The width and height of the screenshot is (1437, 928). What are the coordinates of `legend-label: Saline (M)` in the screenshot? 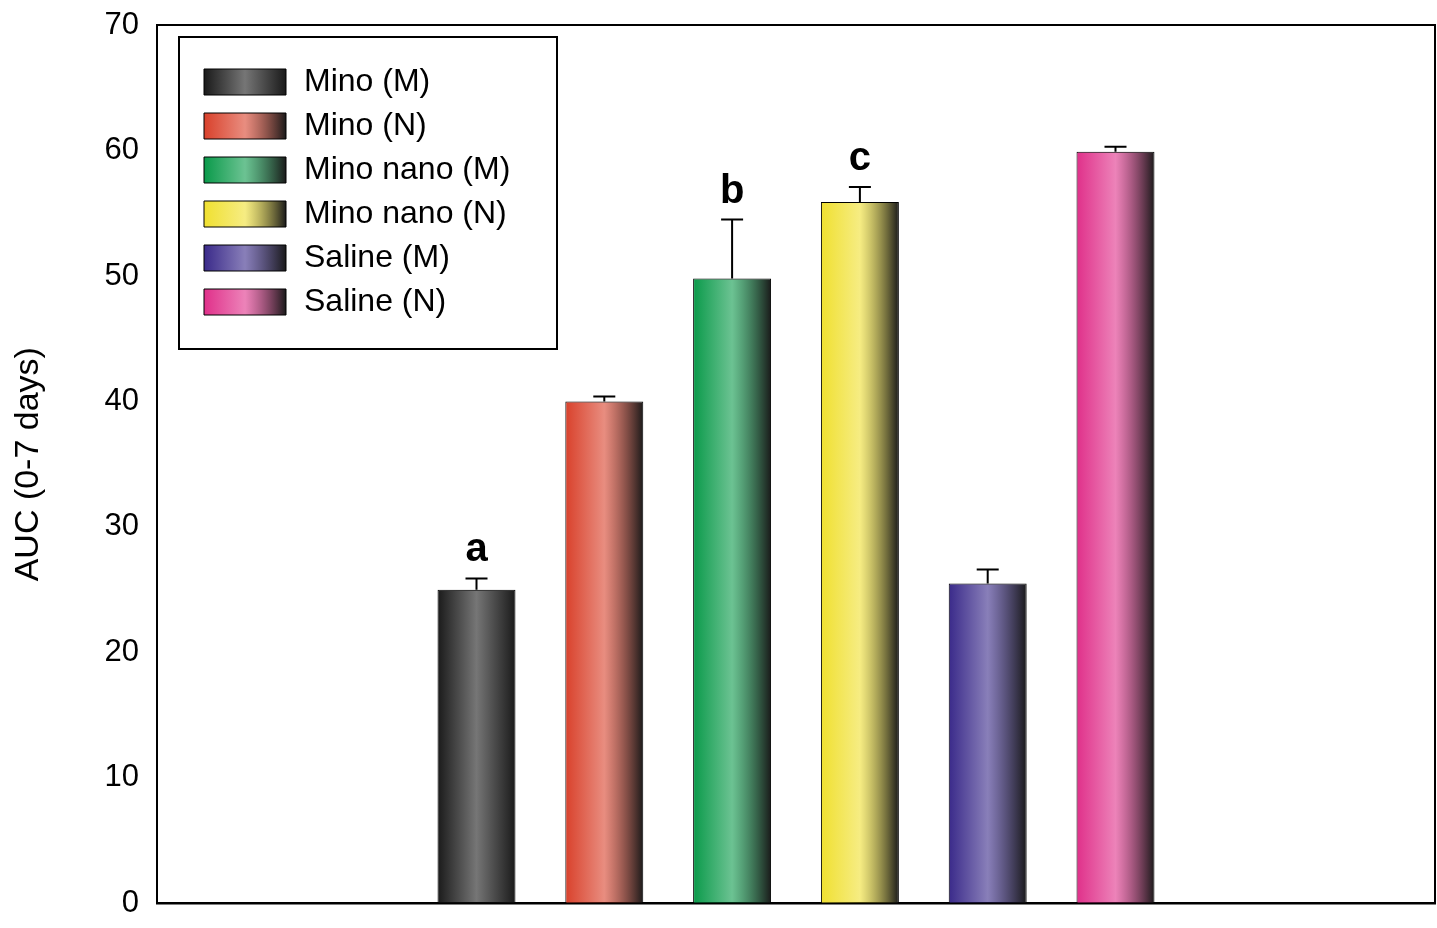 It's located at (377, 255).